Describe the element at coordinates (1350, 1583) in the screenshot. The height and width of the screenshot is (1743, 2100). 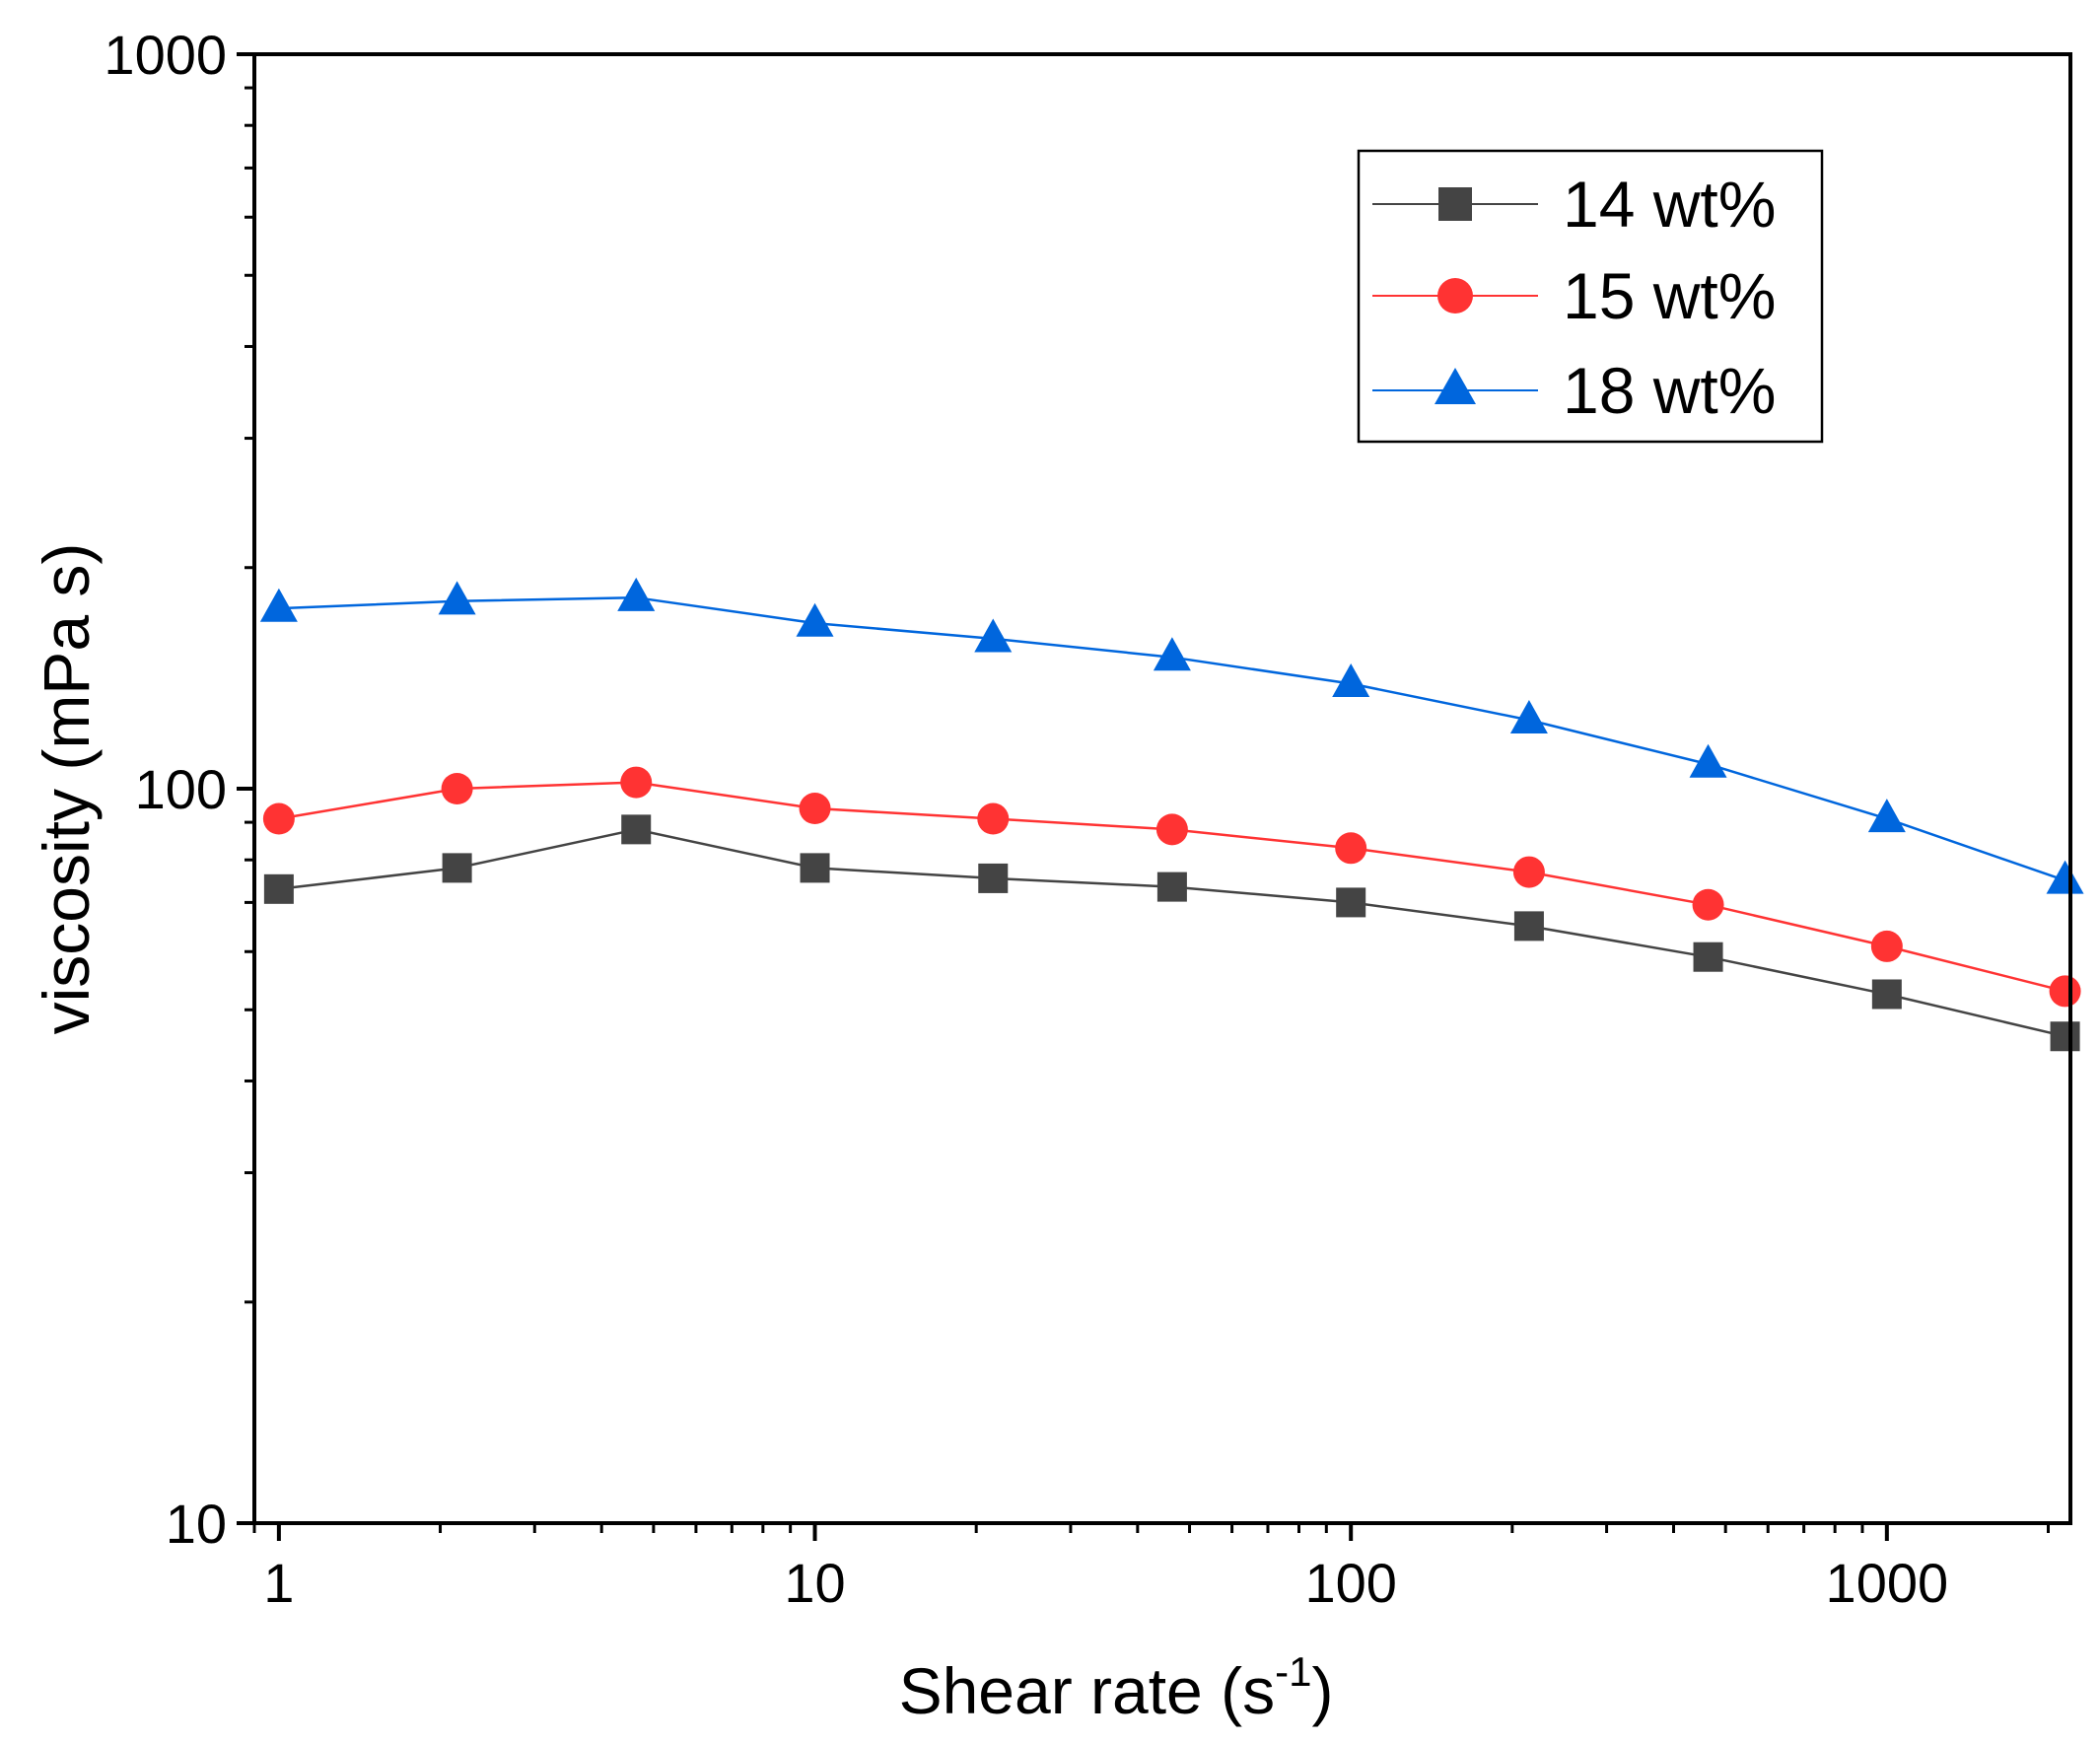
I see `x-tick-label: 100` at that location.